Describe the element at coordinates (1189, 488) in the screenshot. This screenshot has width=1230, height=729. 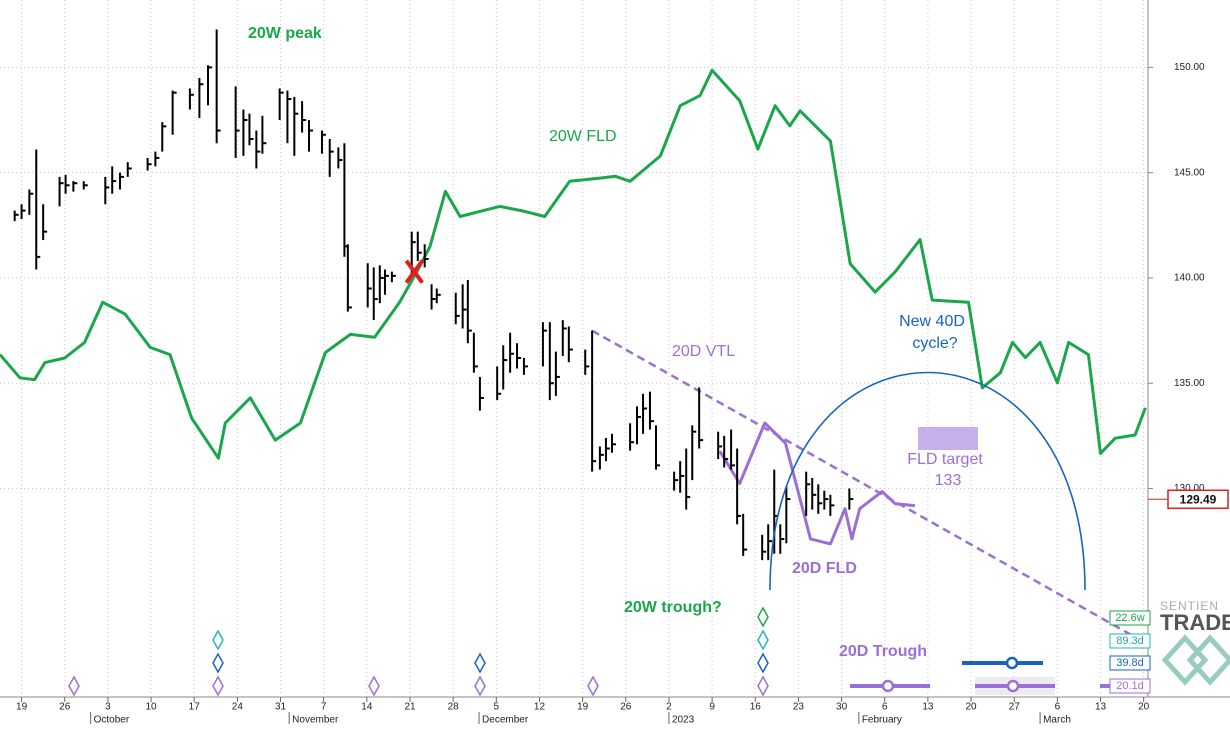
I see `y-tick-label: 130.00` at that location.